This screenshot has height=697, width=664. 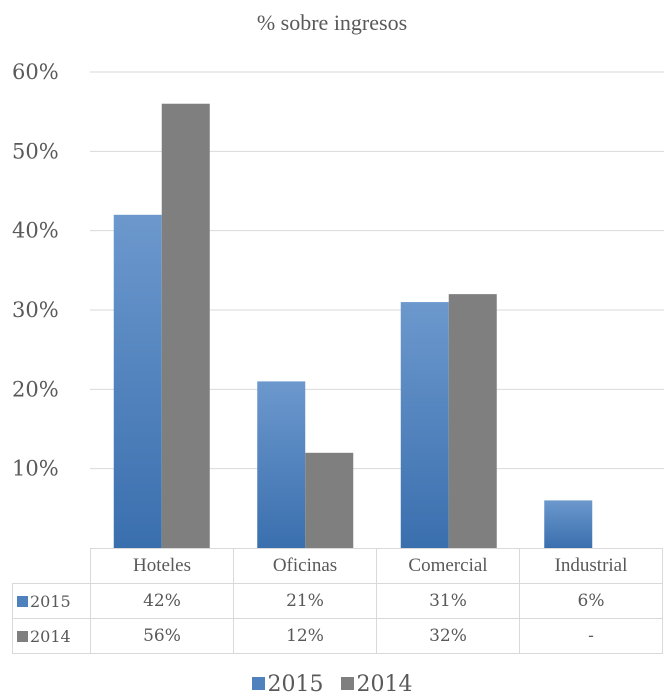 I want to click on data-cell: 12%, so click(x=305, y=636).